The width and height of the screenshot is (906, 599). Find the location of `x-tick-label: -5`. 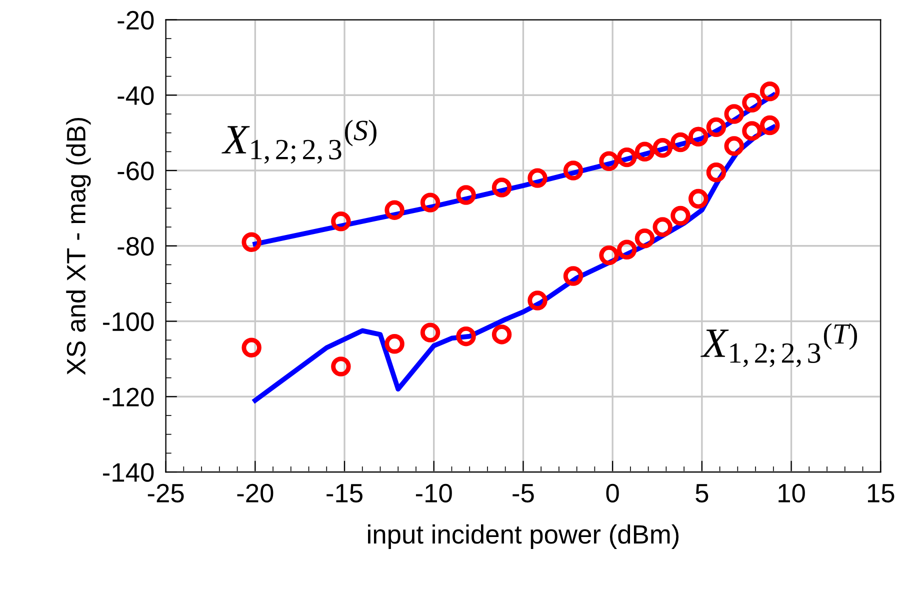

x-tick-label: -5 is located at coordinates (523, 493).